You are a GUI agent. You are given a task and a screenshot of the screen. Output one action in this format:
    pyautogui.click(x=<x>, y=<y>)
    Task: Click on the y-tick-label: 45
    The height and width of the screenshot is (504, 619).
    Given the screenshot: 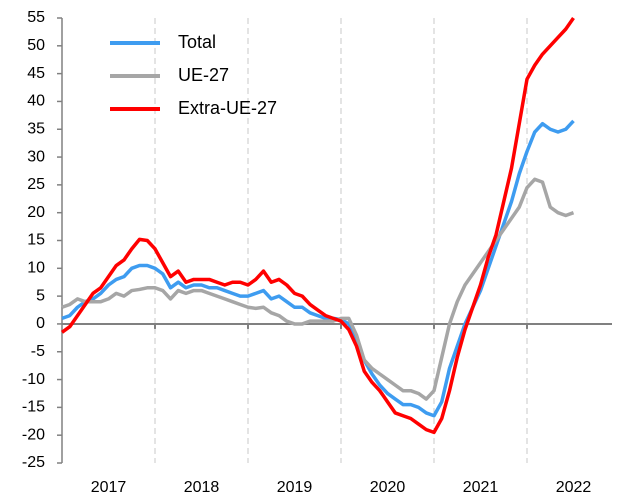 What is the action you would take?
    pyautogui.click(x=36, y=73)
    